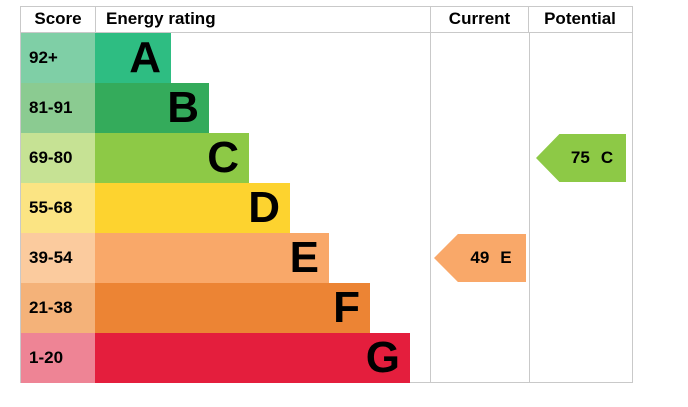  What do you see at coordinates (232, 308) in the screenshot?
I see `rating-bar: F` at bounding box center [232, 308].